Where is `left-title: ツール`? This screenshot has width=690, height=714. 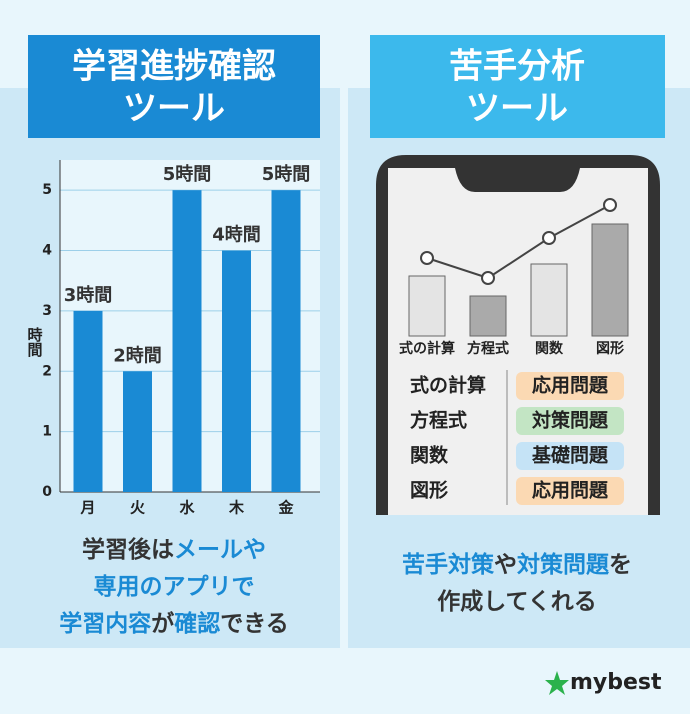
left-title: ツール is located at coordinates (174, 109).